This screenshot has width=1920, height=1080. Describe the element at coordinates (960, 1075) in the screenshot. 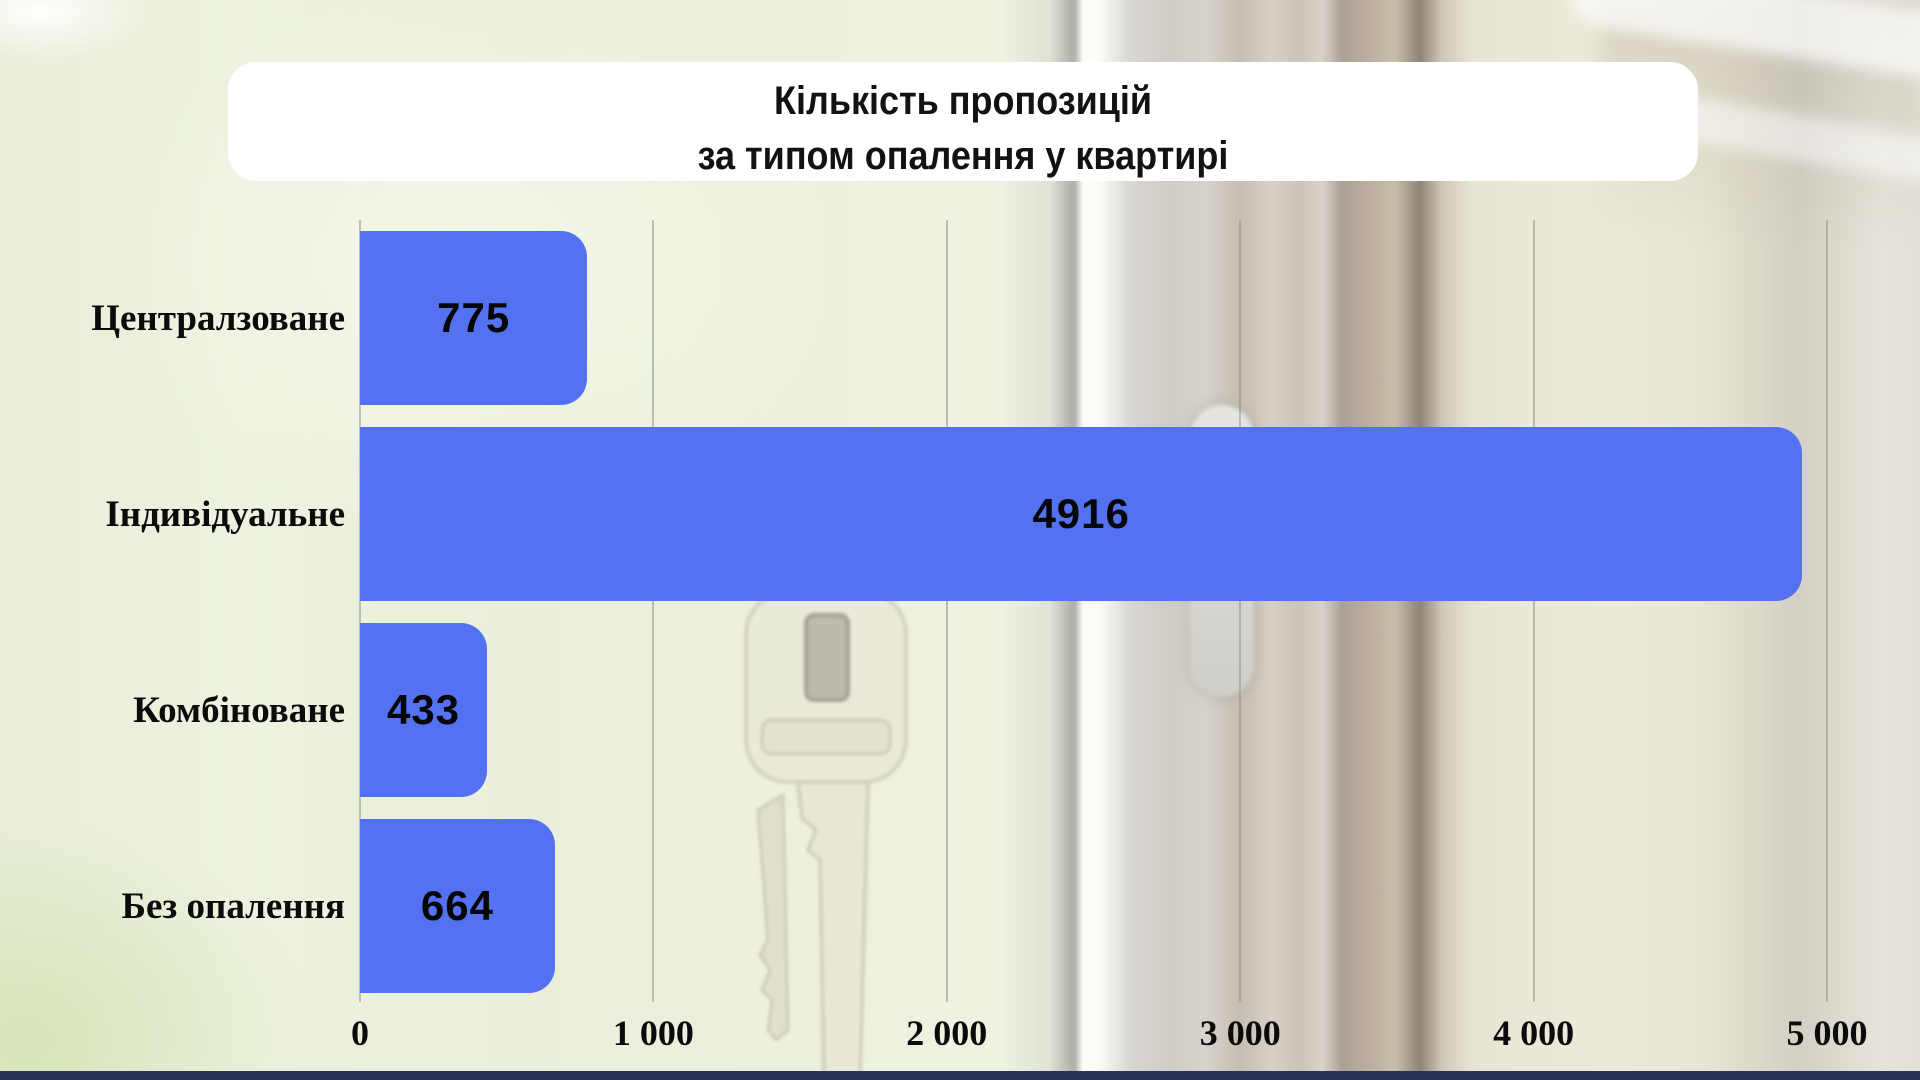

I see `bottom-strip` at that location.